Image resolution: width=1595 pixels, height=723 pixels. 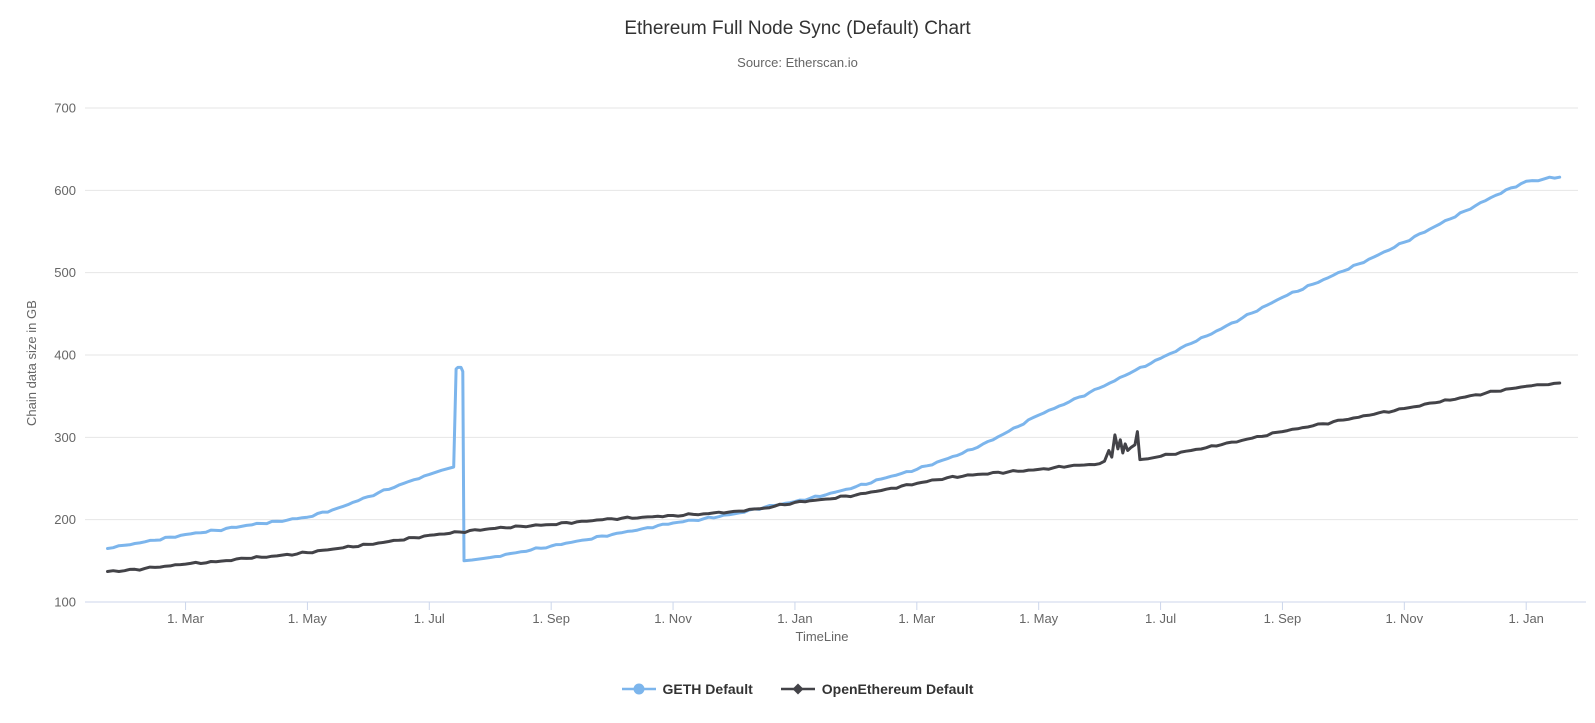 I want to click on legend-item-openethereum-default: OpenEthereum Default, so click(x=877, y=689).